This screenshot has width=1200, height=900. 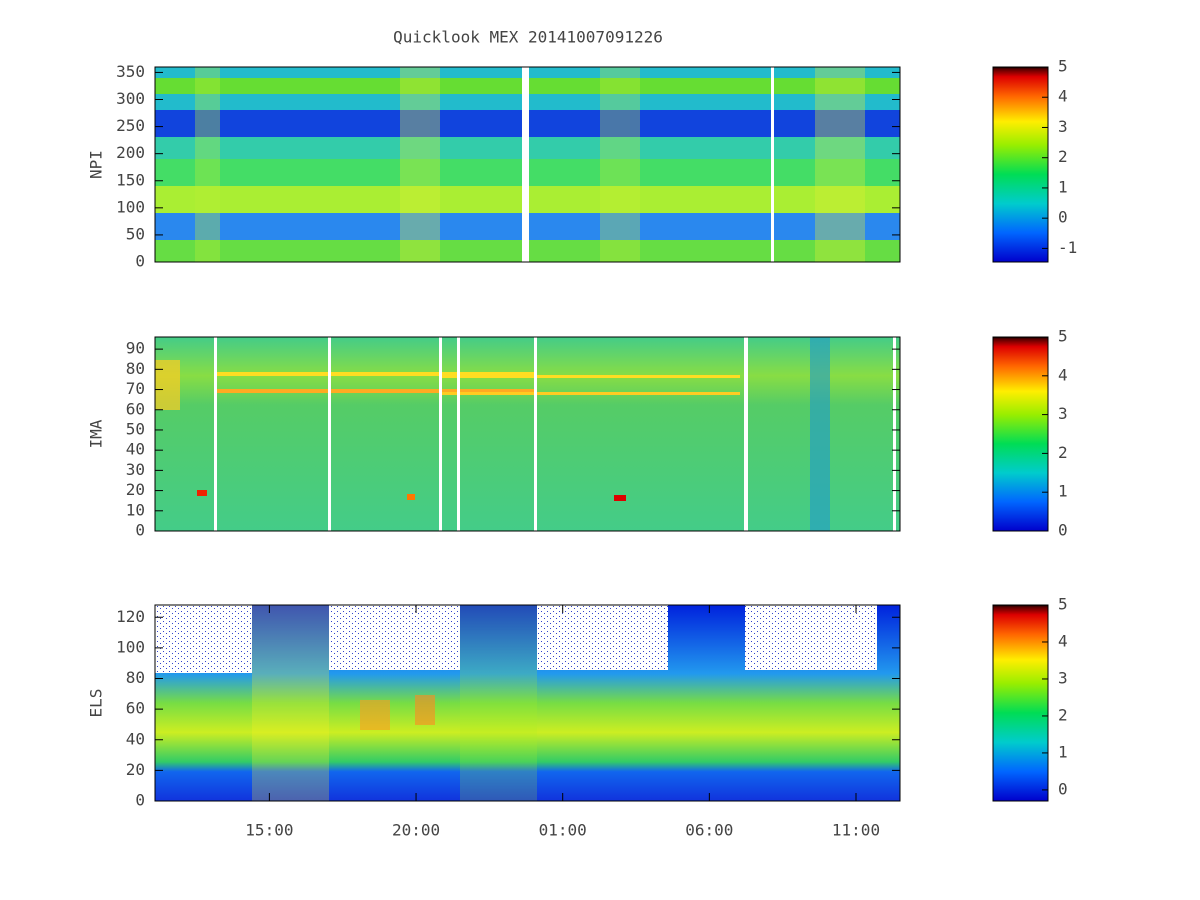 I want to click on y-axis-label: ELS, so click(x=96, y=703).